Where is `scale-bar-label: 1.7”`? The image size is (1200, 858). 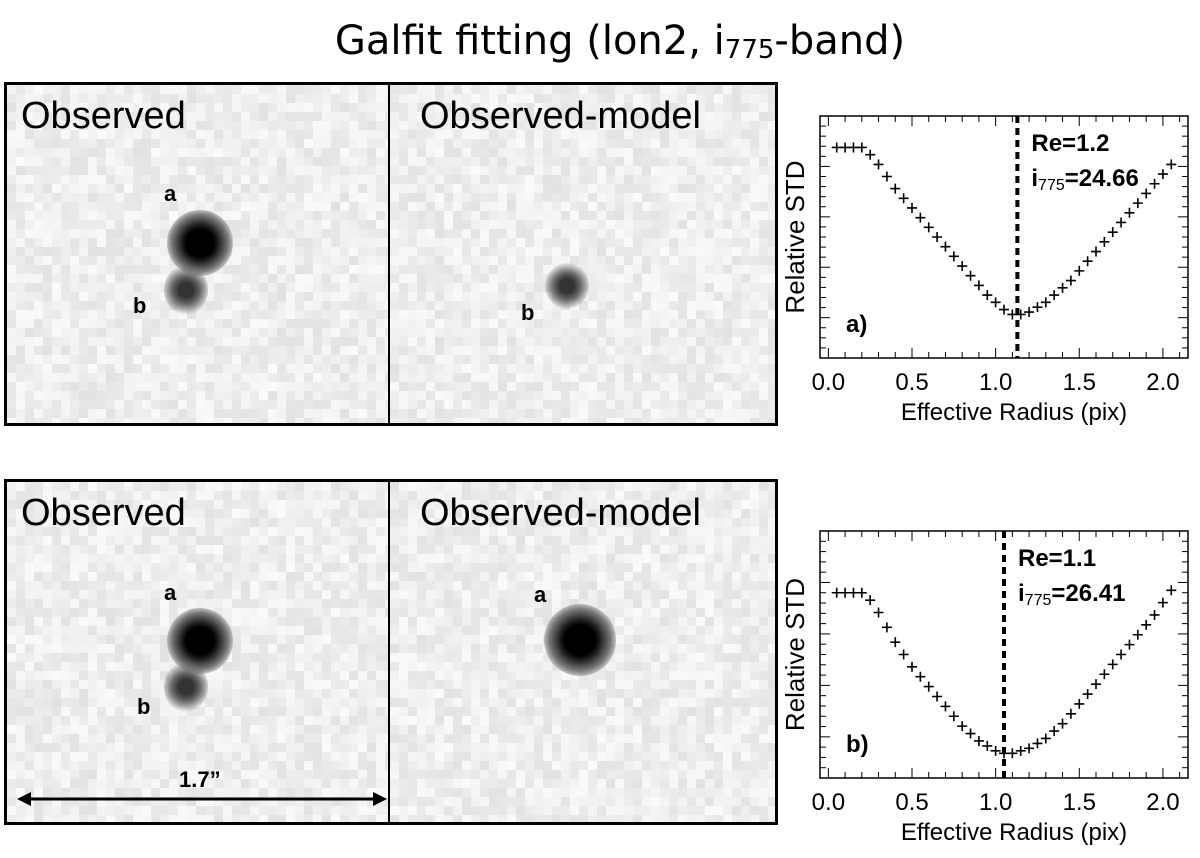
scale-bar-label: 1.7” is located at coordinates (200, 779).